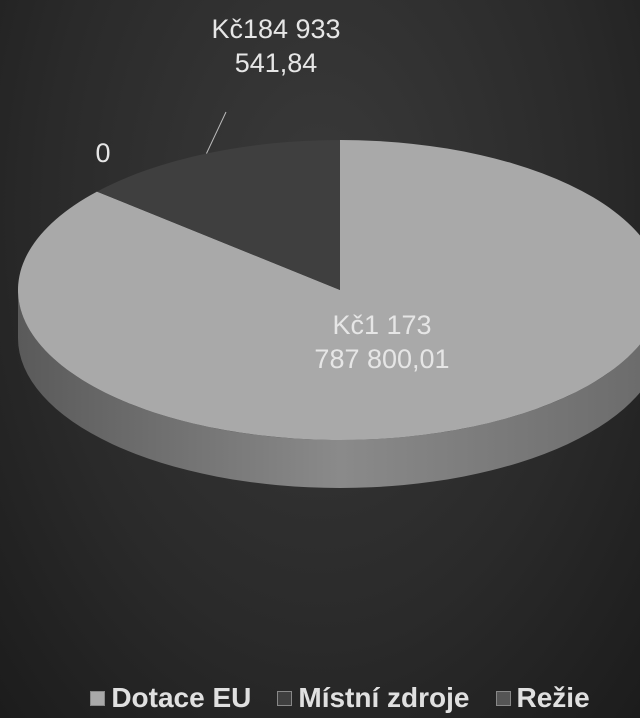 Image resolution: width=640 pixels, height=718 pixels. What do you see at coordinates (384, 697) in the screenshot?
I see `legend-label: Místní zdroje` at bounding box center [384, 697].